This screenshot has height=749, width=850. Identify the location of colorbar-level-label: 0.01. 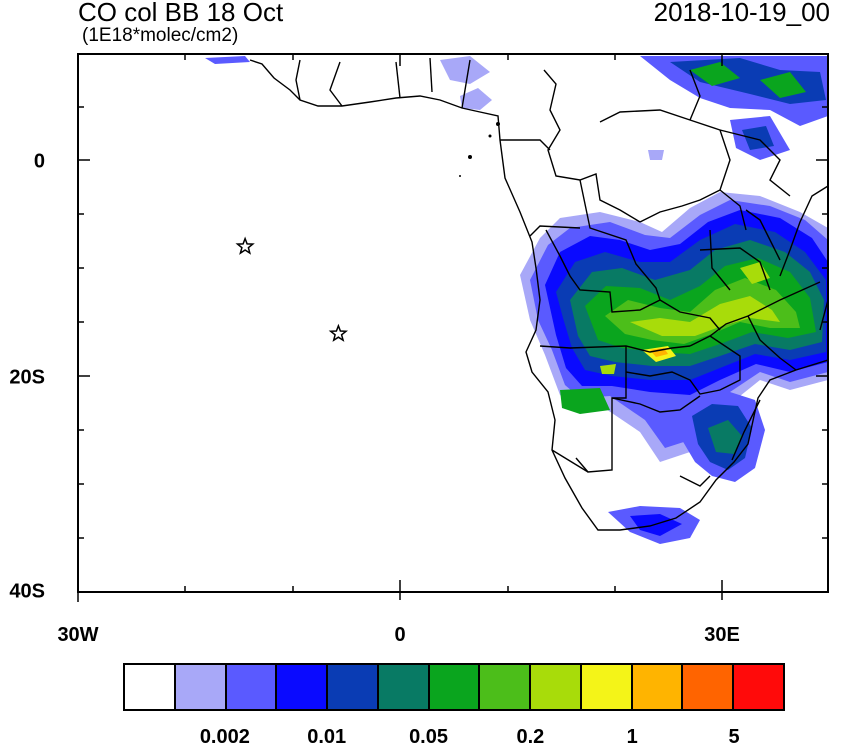
(327, 737).